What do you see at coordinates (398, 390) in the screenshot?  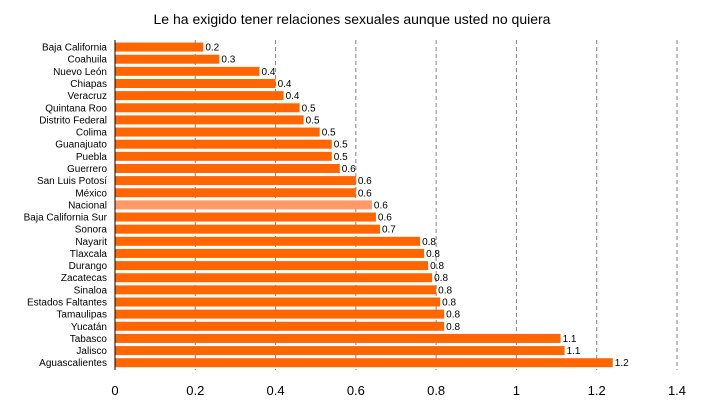 I see `x-axis-ticks: 0 0.2 0.4 0.6 0.8 1 1.2 1.4` at bounding box center [398, 390].